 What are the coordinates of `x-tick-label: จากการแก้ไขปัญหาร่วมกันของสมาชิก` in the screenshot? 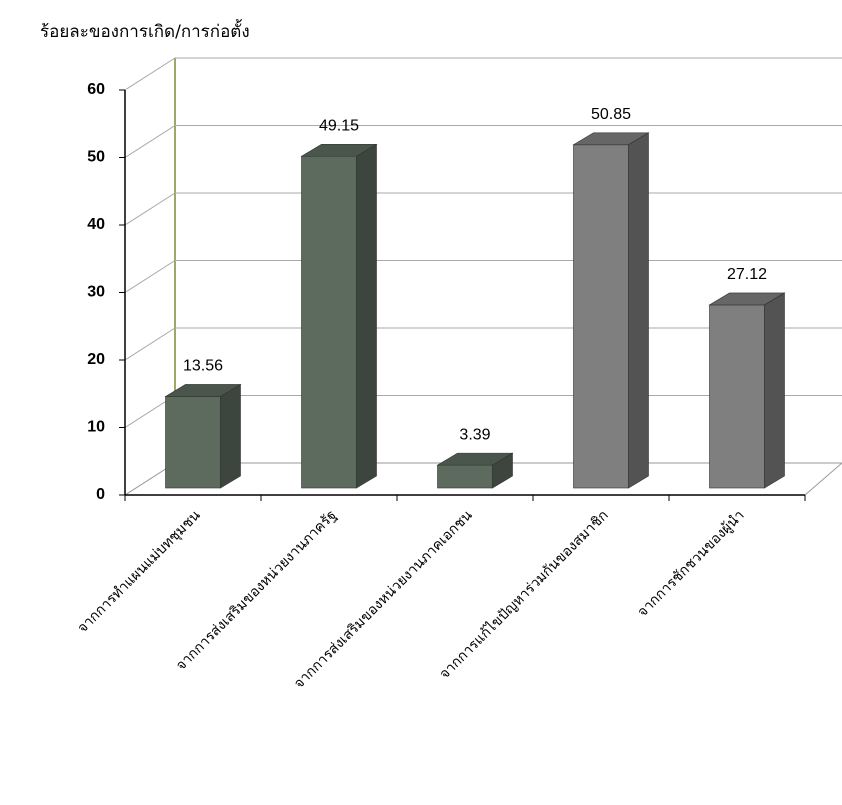 It's located at (524, 595).